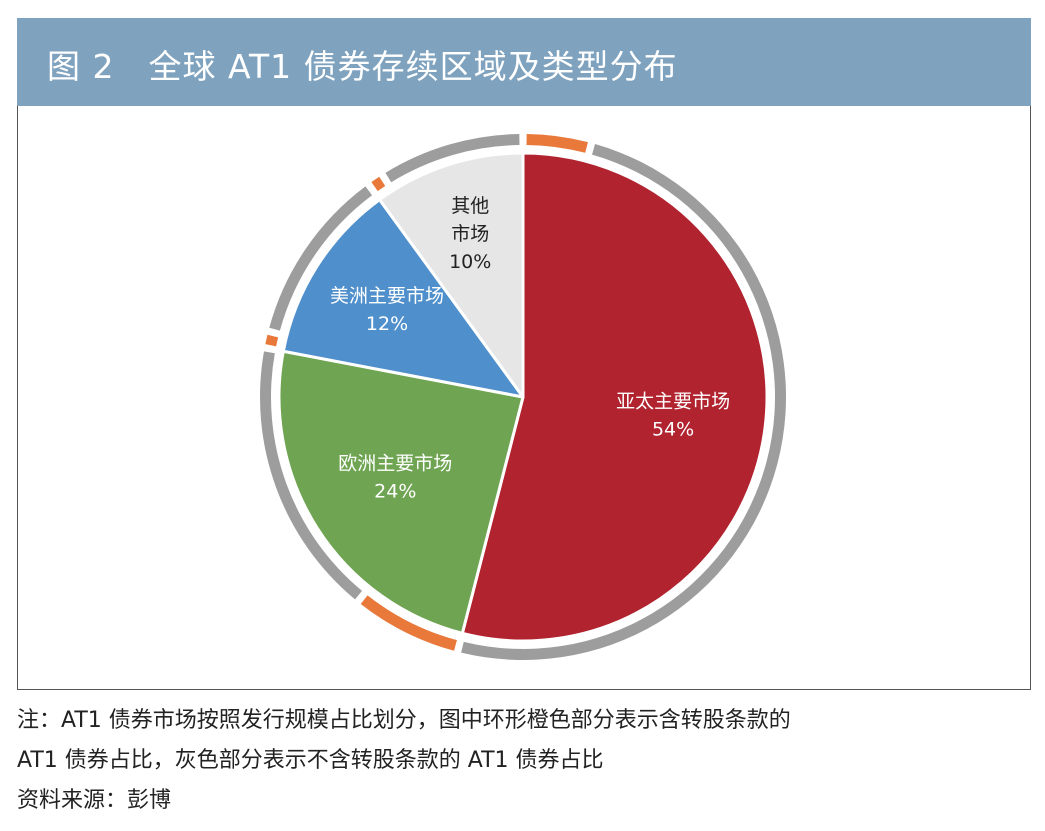 This screenshot has width=1045, height=831. Describe the element at coordinates (470, 234) in the screenshot. I see `slice-label-3: 市场` at that location.